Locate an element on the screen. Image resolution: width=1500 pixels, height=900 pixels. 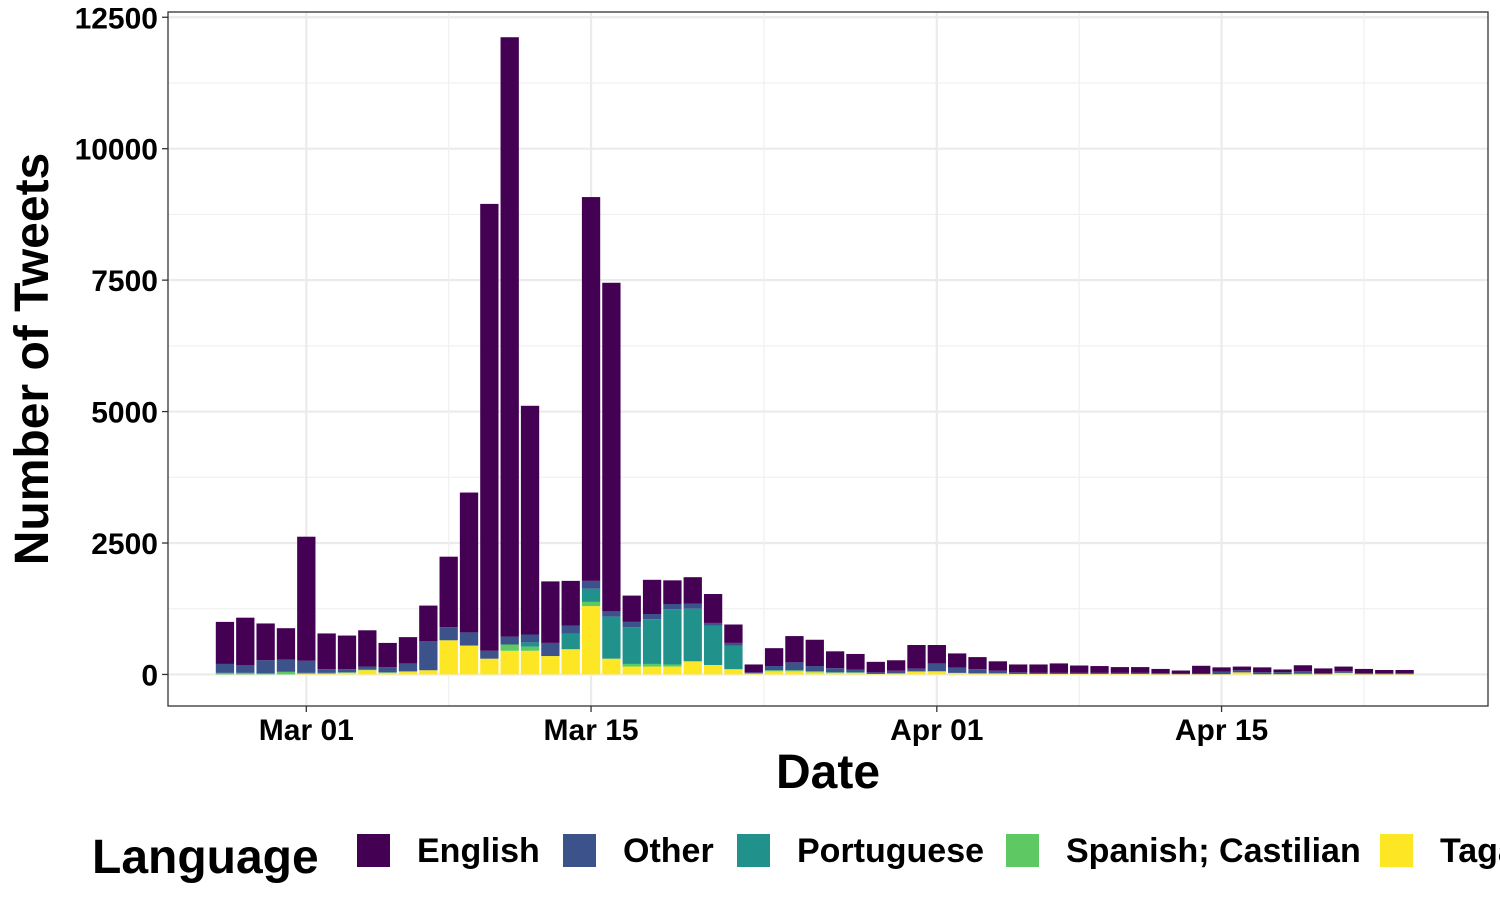
x-tick-label: Mar 15 is located at coordinates (591, 730).